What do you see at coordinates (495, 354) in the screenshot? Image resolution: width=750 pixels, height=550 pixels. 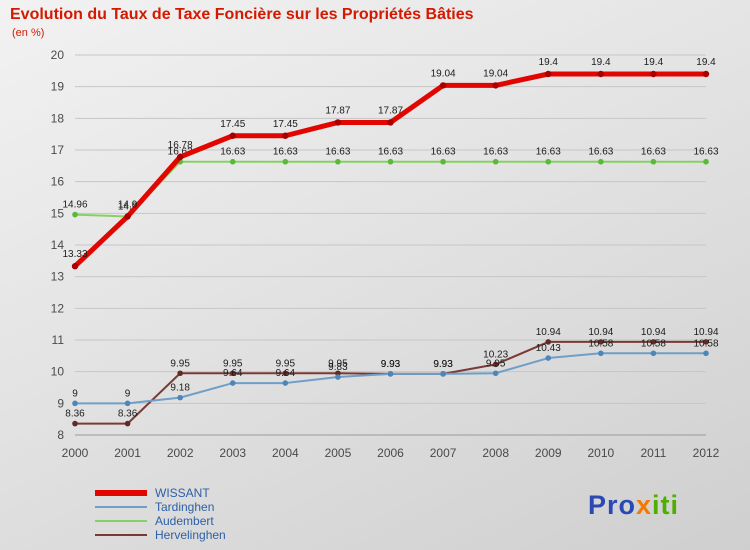 I see `svg-text: 10.23` at bounding box center [495, 354].